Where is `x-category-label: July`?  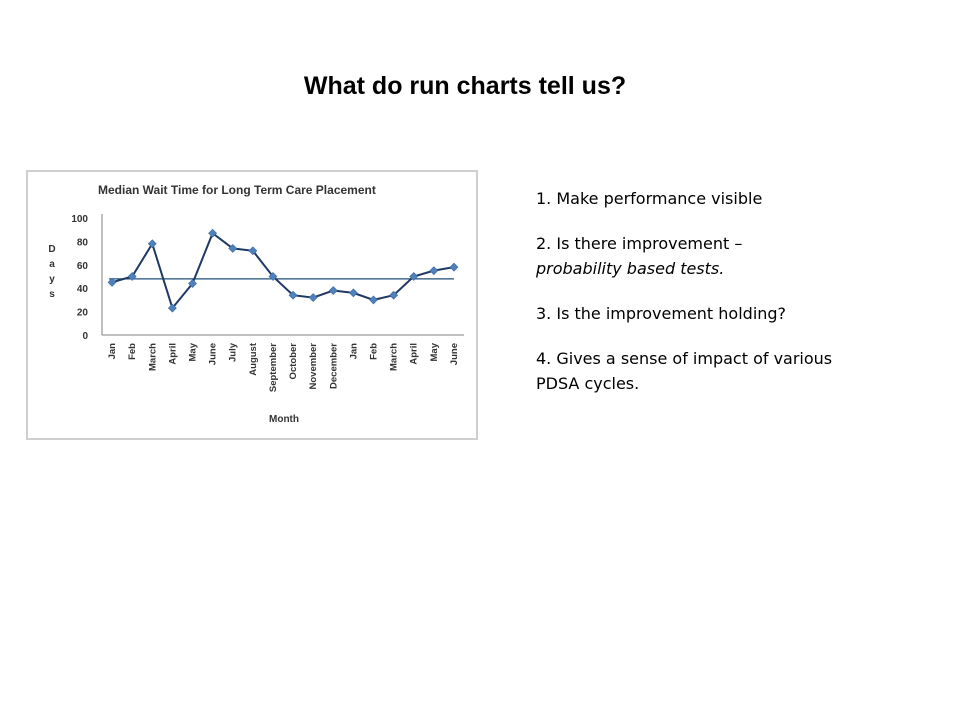 x-category-label: July is located at coordinates (233, 352).